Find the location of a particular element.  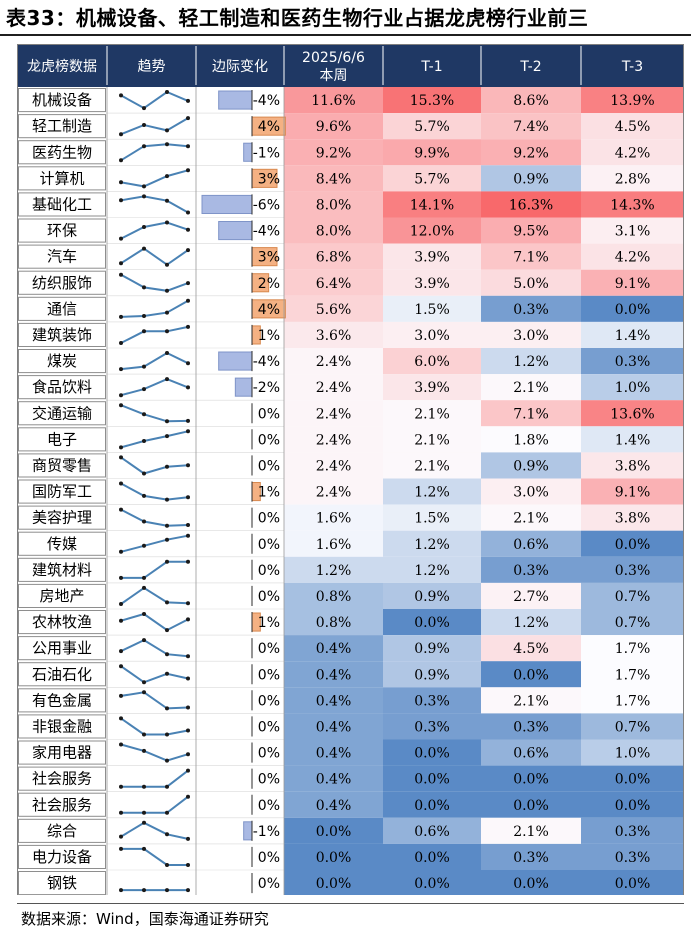

industry-name: 国防军工 is located at coordinates (62, 492).